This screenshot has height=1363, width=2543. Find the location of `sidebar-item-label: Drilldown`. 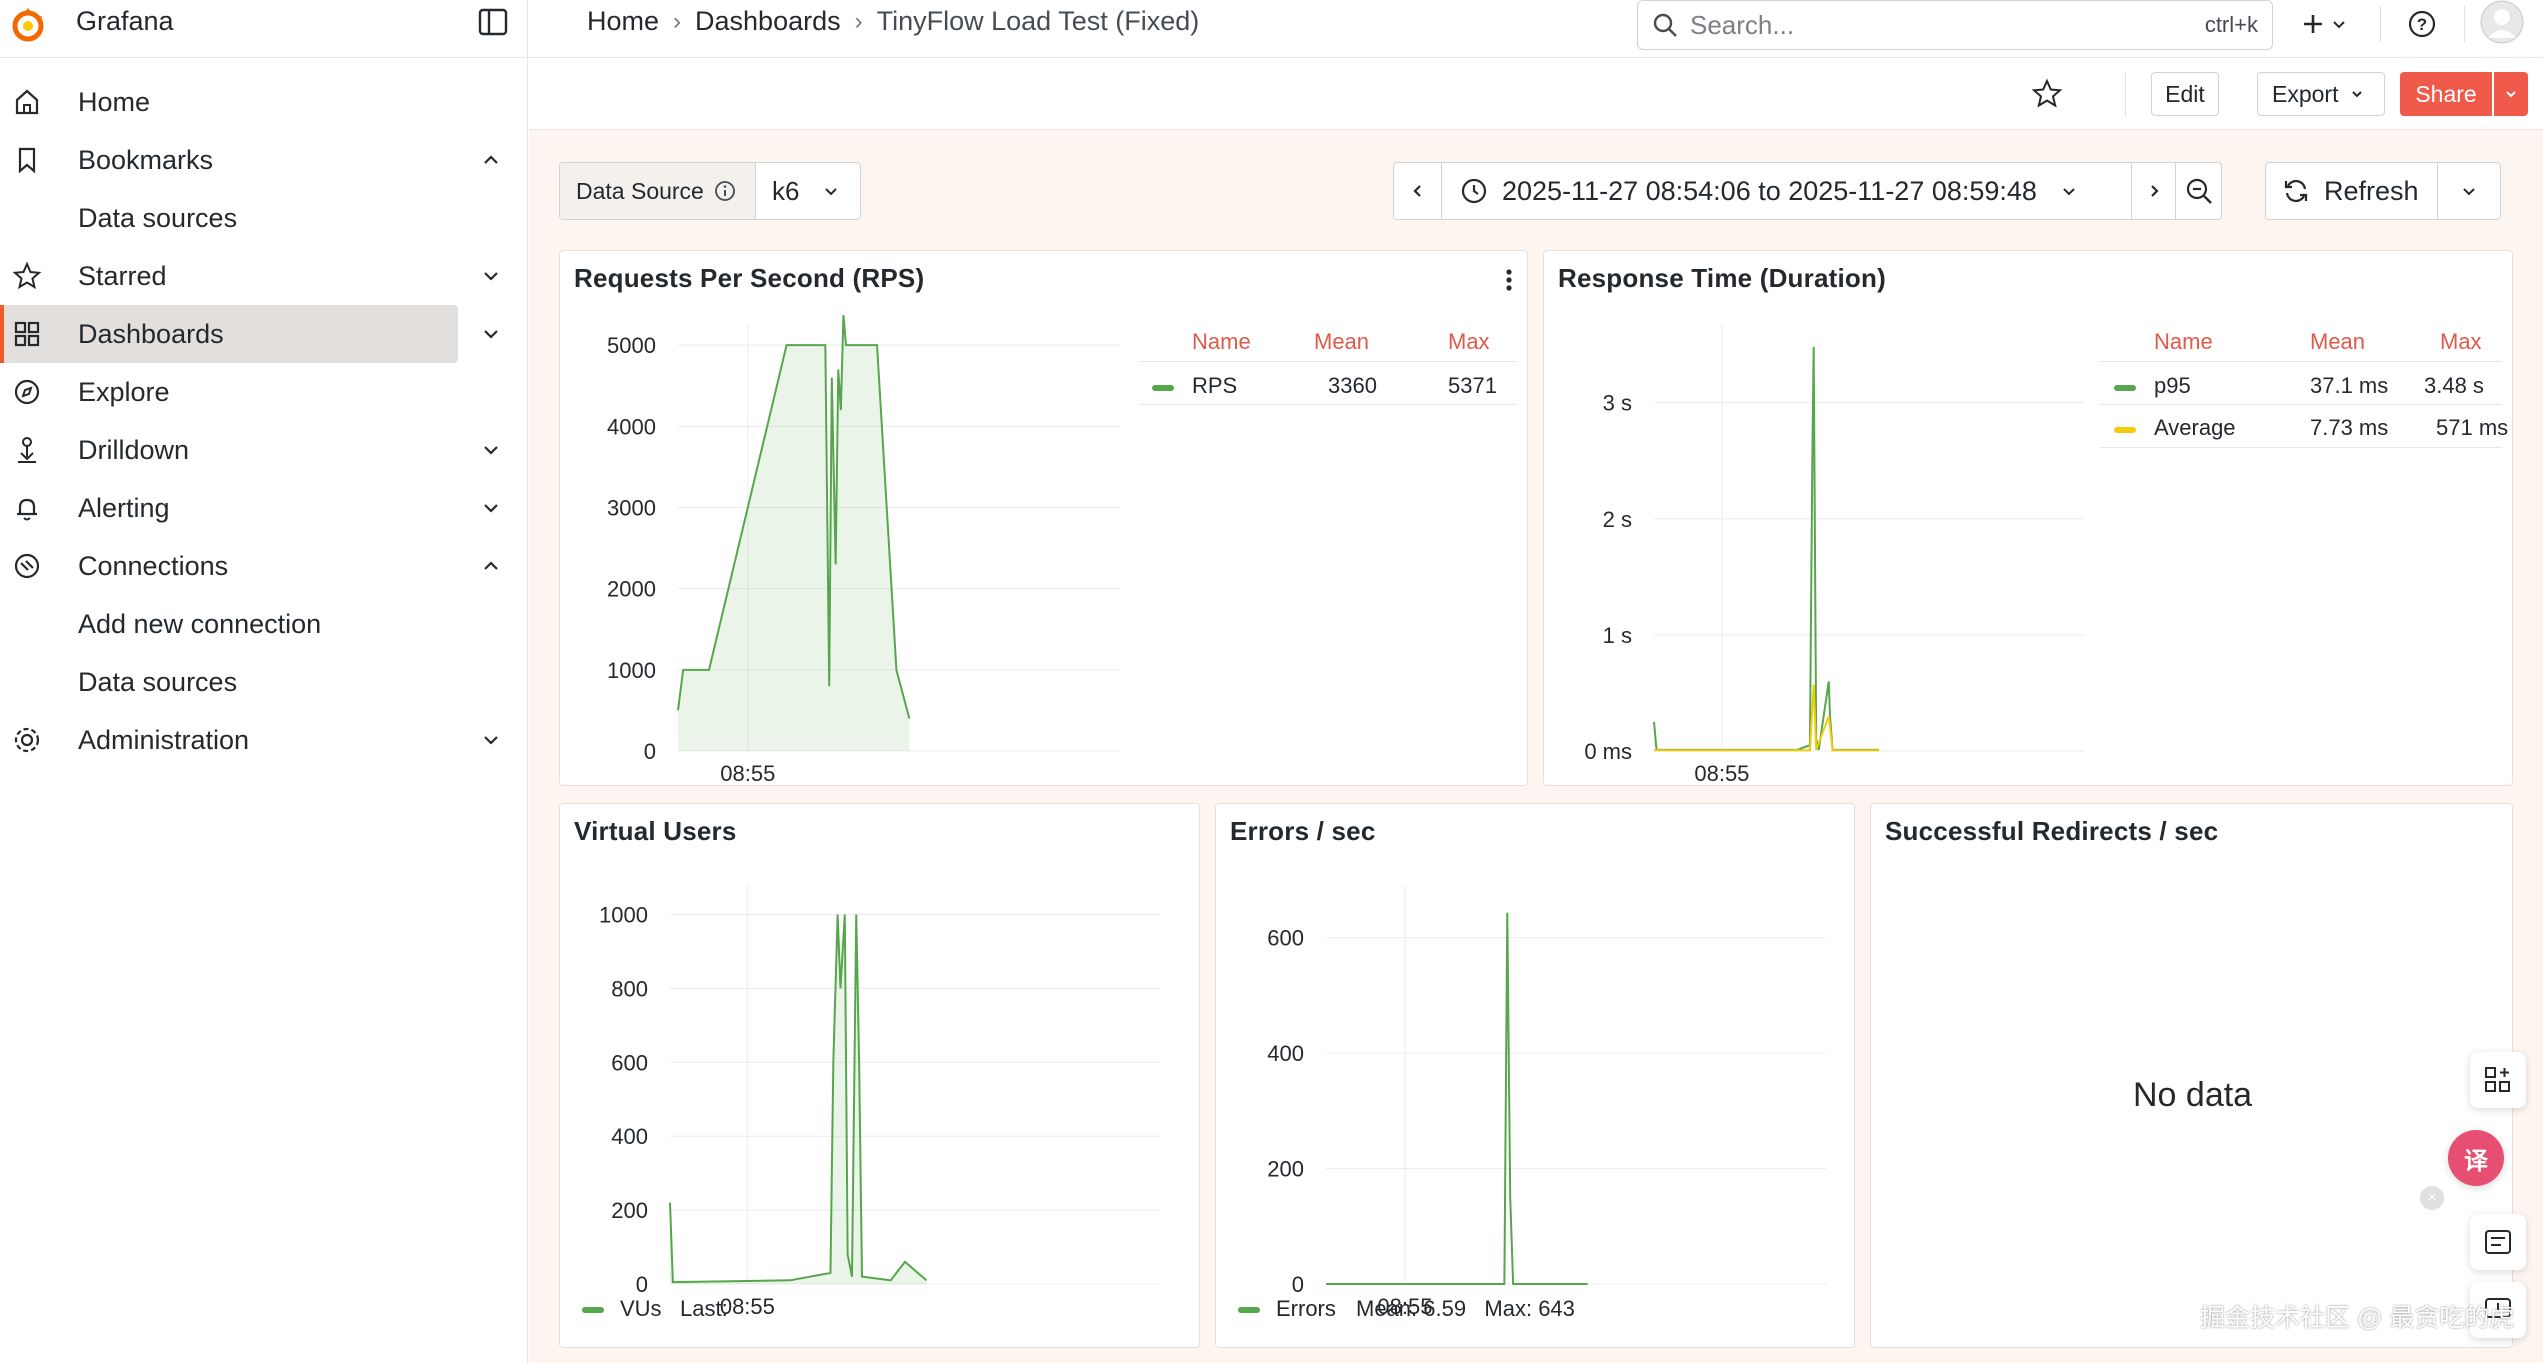

sidebar-item-label: Drilldown is located at coordinates (134, 449).